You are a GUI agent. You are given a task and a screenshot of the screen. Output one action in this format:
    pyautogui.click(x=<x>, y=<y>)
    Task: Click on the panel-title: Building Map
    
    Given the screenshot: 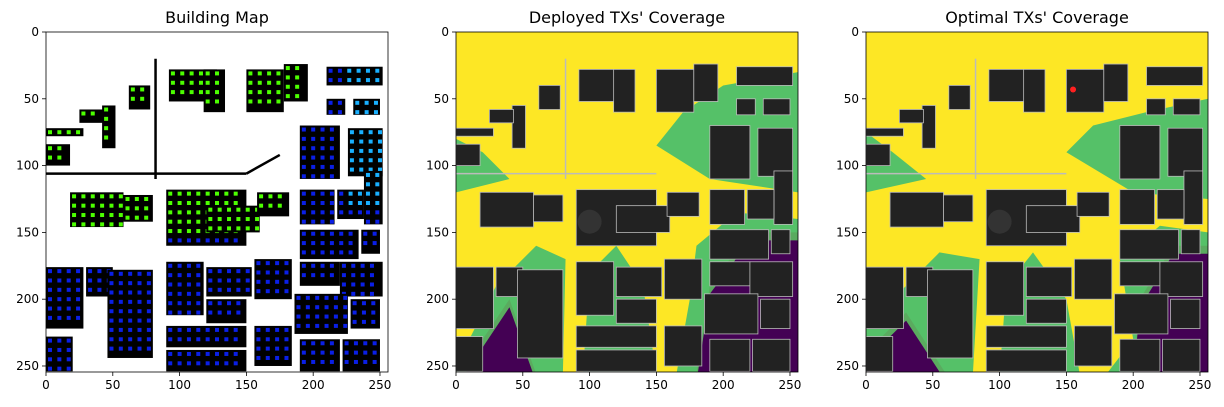 What is the action you would take?
    pyautogui.click(x=217, y=17)
    